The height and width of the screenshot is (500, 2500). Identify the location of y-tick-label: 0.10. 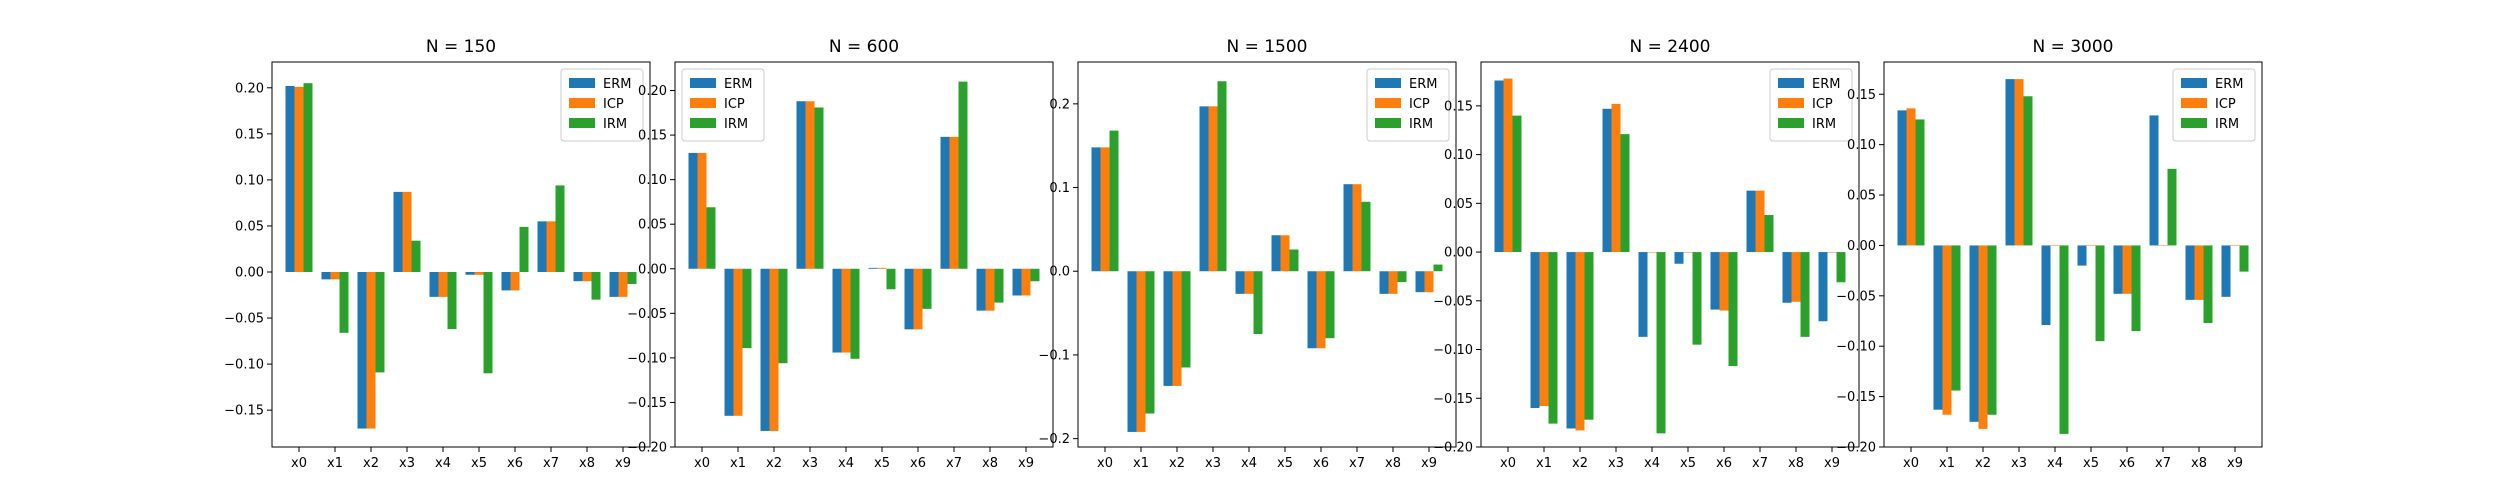
(1861, 145).